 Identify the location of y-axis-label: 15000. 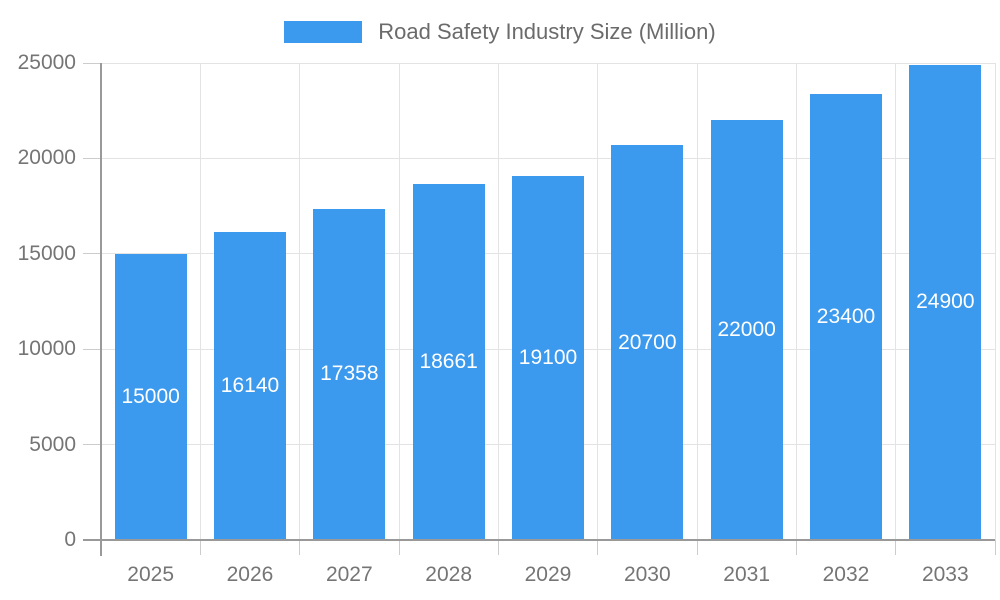
(46, 253).